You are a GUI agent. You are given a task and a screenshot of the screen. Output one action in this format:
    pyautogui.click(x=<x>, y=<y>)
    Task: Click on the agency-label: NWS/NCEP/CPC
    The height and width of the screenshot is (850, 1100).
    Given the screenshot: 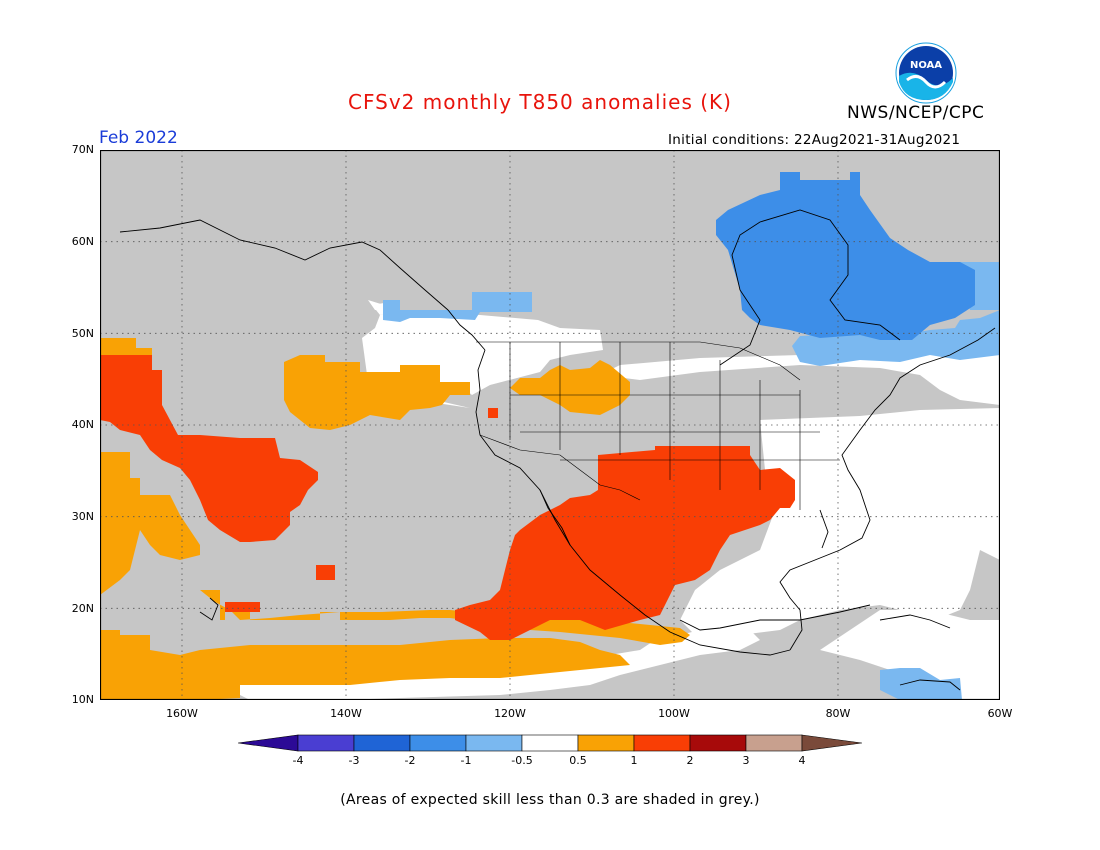 What is the action you would take?
    pyautogui.click(x=916, y=113)
    